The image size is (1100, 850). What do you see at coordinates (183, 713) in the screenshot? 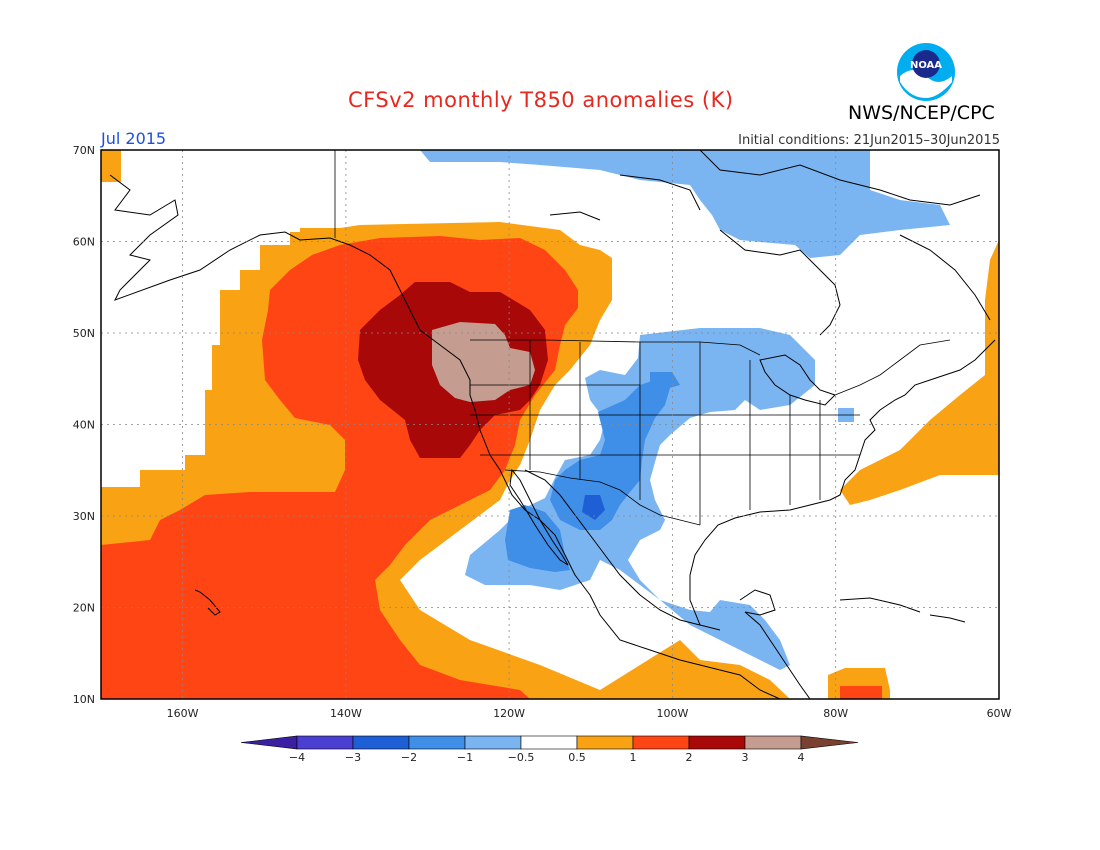
I see `lon-label: 160W` at bounding box center [183, 713].